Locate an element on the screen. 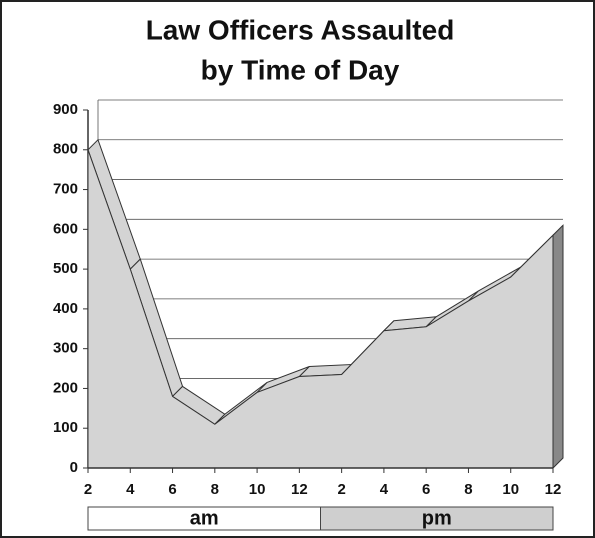 The width and height of the screenshot is (595, 538). x-group-label: am is located at coordinates (204, 518).